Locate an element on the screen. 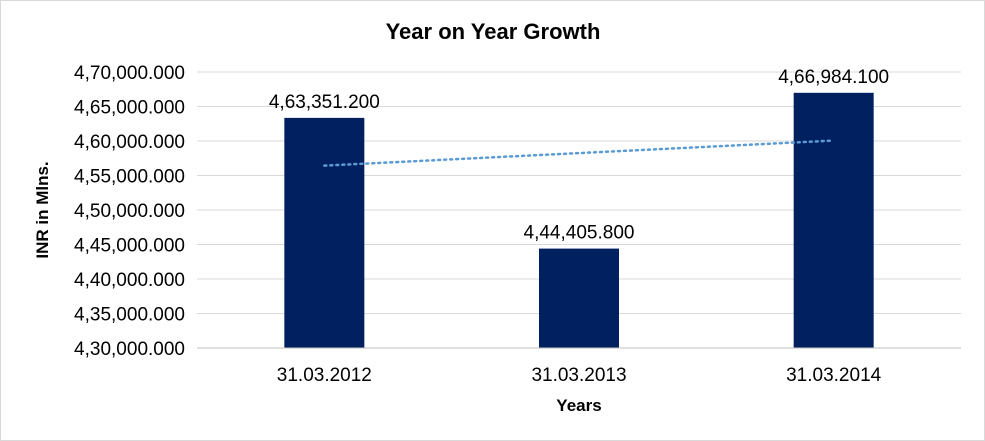 Image resolution: width=985 pixels, height=441 pixels. y-tick-label: 4,35,000.000 is located at coordinates (129, 315).